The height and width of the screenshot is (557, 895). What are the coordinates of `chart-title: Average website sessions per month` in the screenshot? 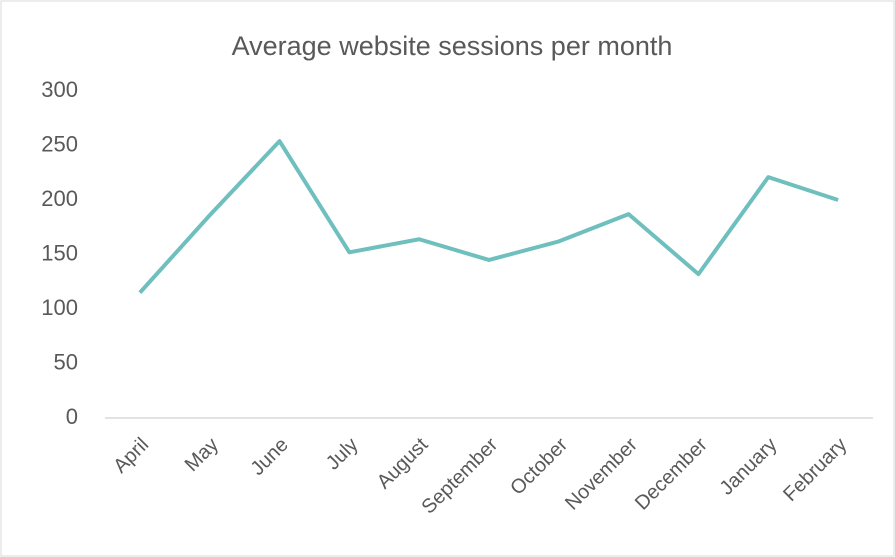 It's located at (452, 46).